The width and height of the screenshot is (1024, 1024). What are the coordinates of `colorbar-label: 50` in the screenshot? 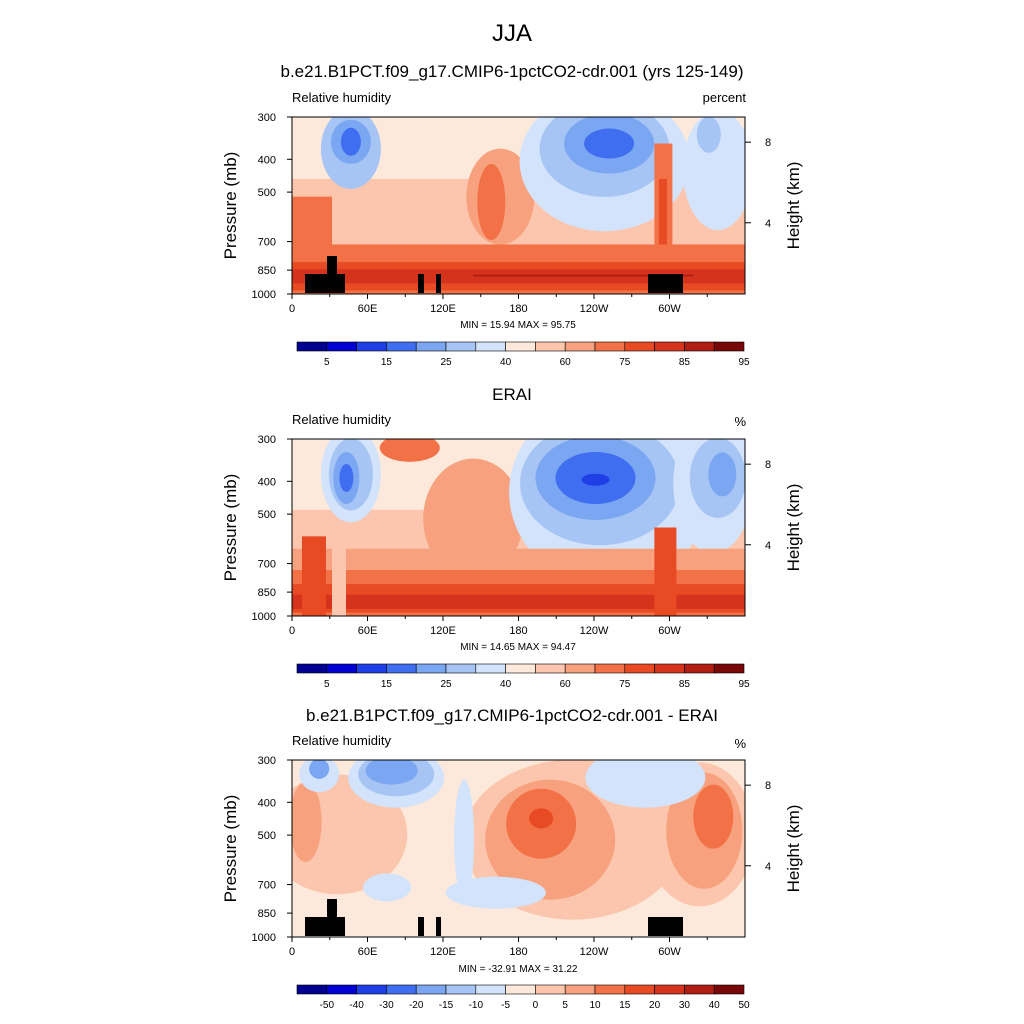 It's located at (744, 1005).